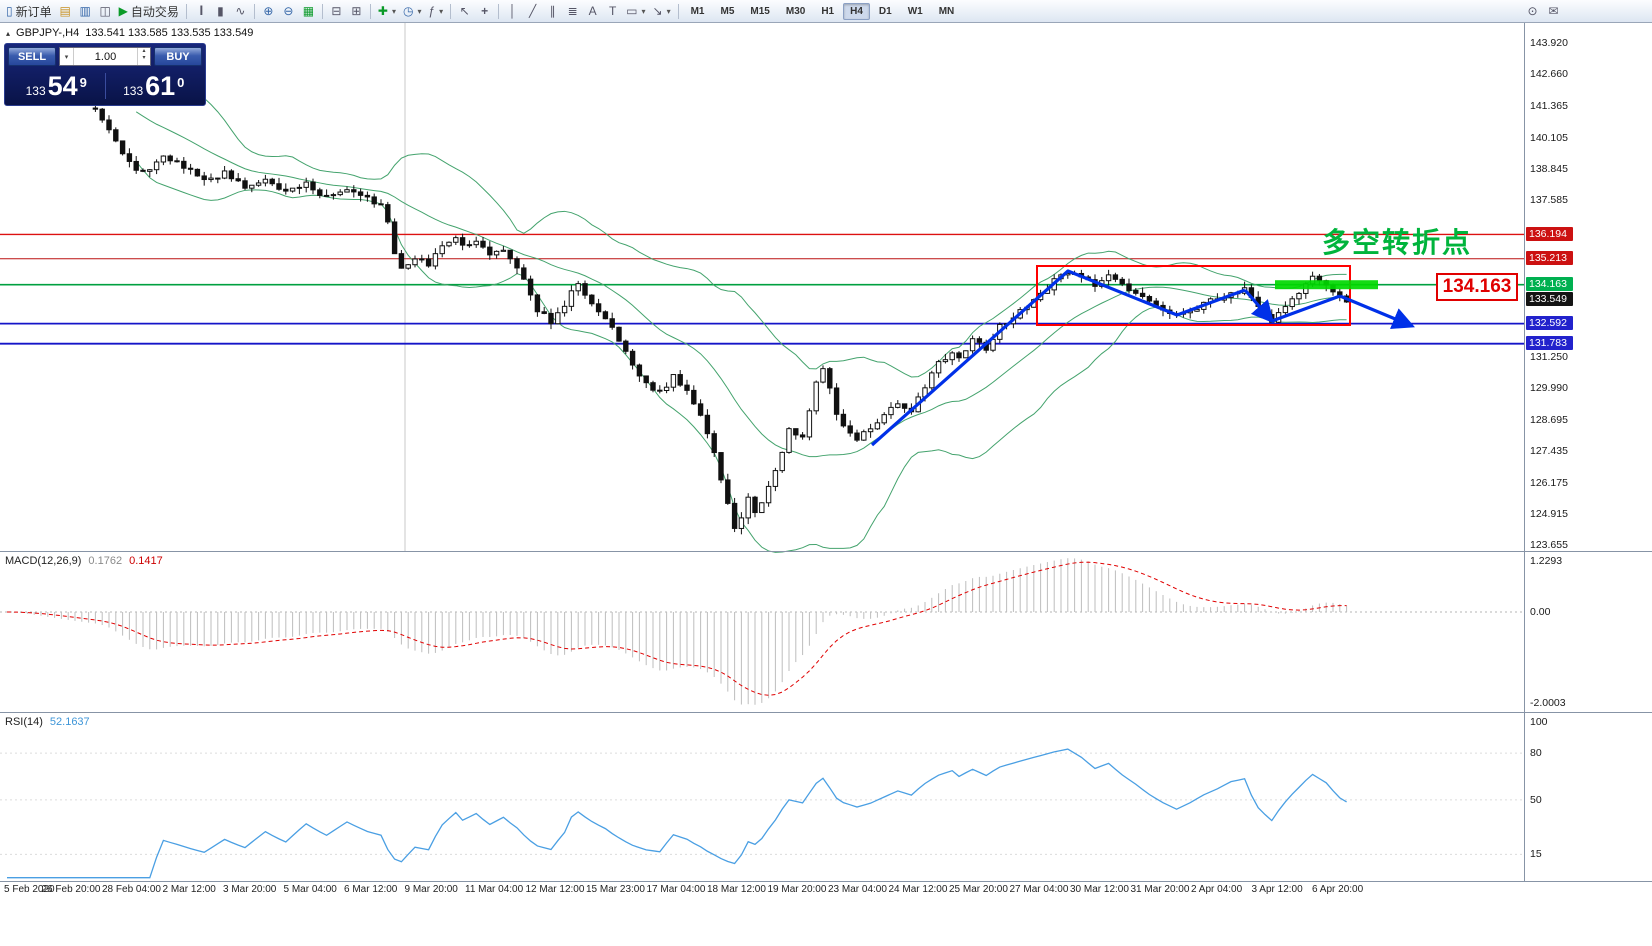 The height and width of the screenshot is (946, 1652). I want to click on volume-value: 1.00, so click(105, 56).